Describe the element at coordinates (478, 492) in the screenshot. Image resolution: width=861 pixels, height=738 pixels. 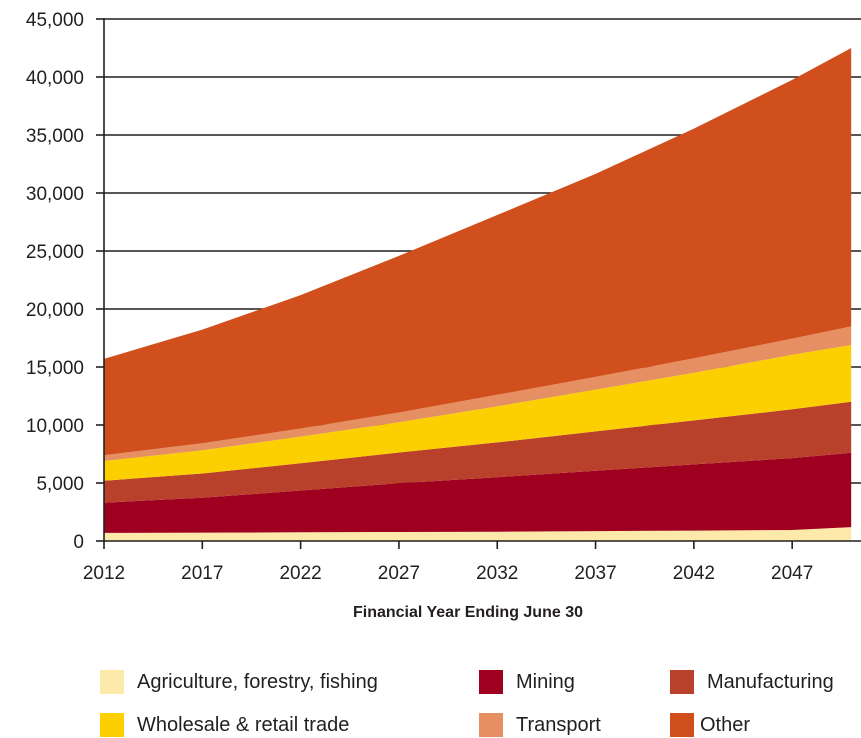
I see `area-mining` at that location.